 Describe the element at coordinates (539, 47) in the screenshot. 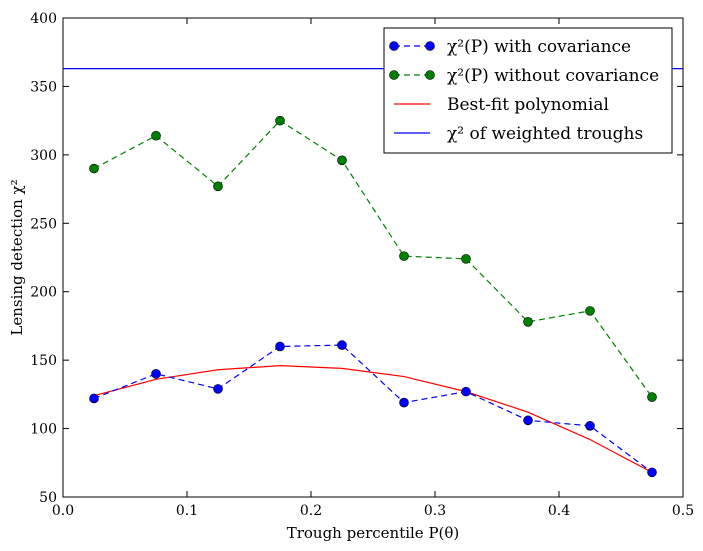

I see `legend-label: χ²(P) with covariance` at that location.